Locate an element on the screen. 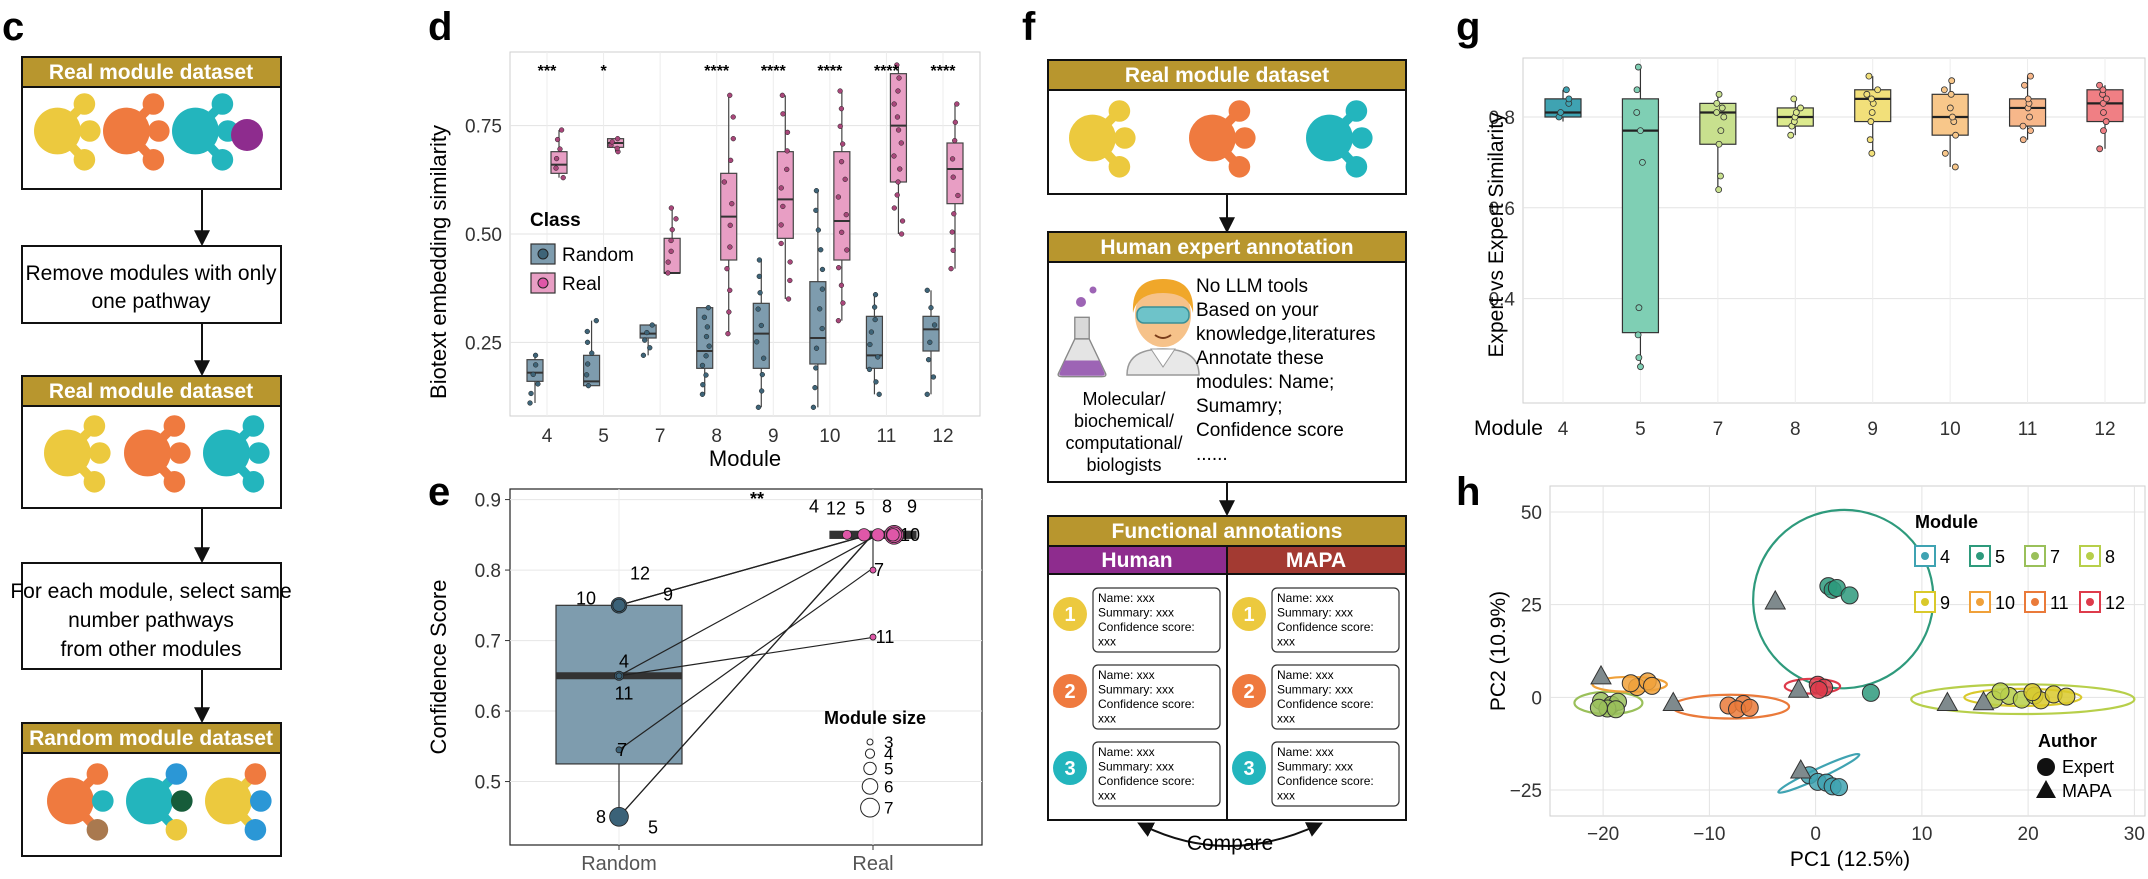 This screenshot has height=879, width=2148. plot-e-y-axis: 0.5 0.6 0.7 0.8 0.9 is located at coordinates (492, 642).